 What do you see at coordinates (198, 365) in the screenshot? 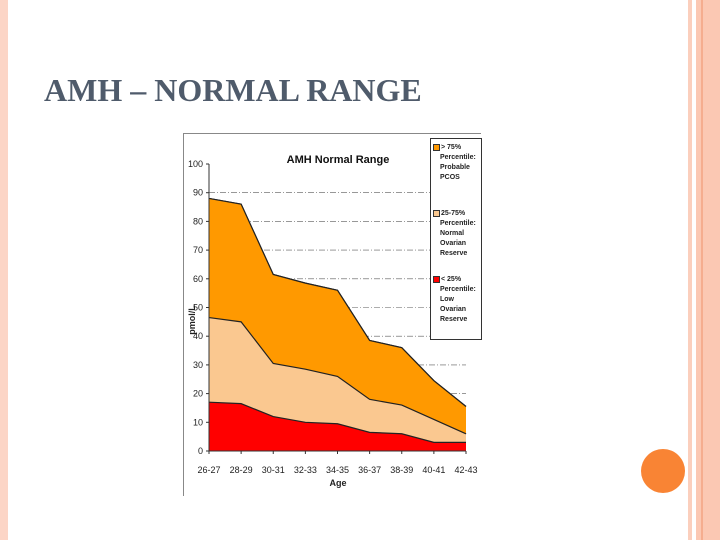
I see `y-tick-label: 30` at bounding box center [198, 365].